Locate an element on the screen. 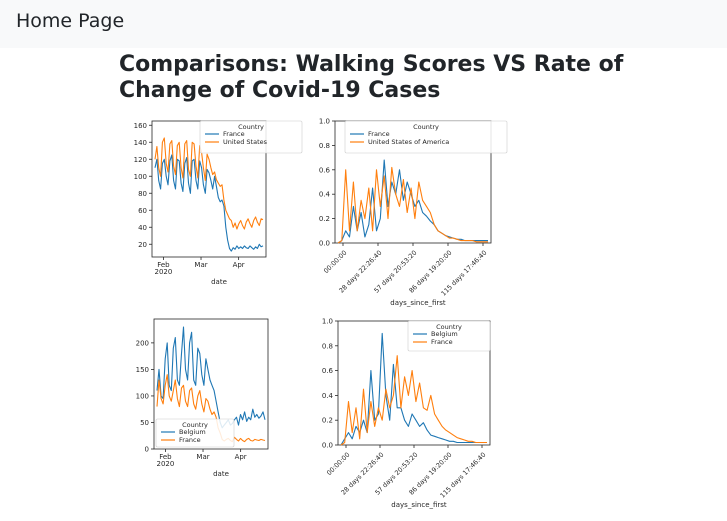 The image size is (727, 521). y-tick-label: 200 is located at coordinates (142, 343).